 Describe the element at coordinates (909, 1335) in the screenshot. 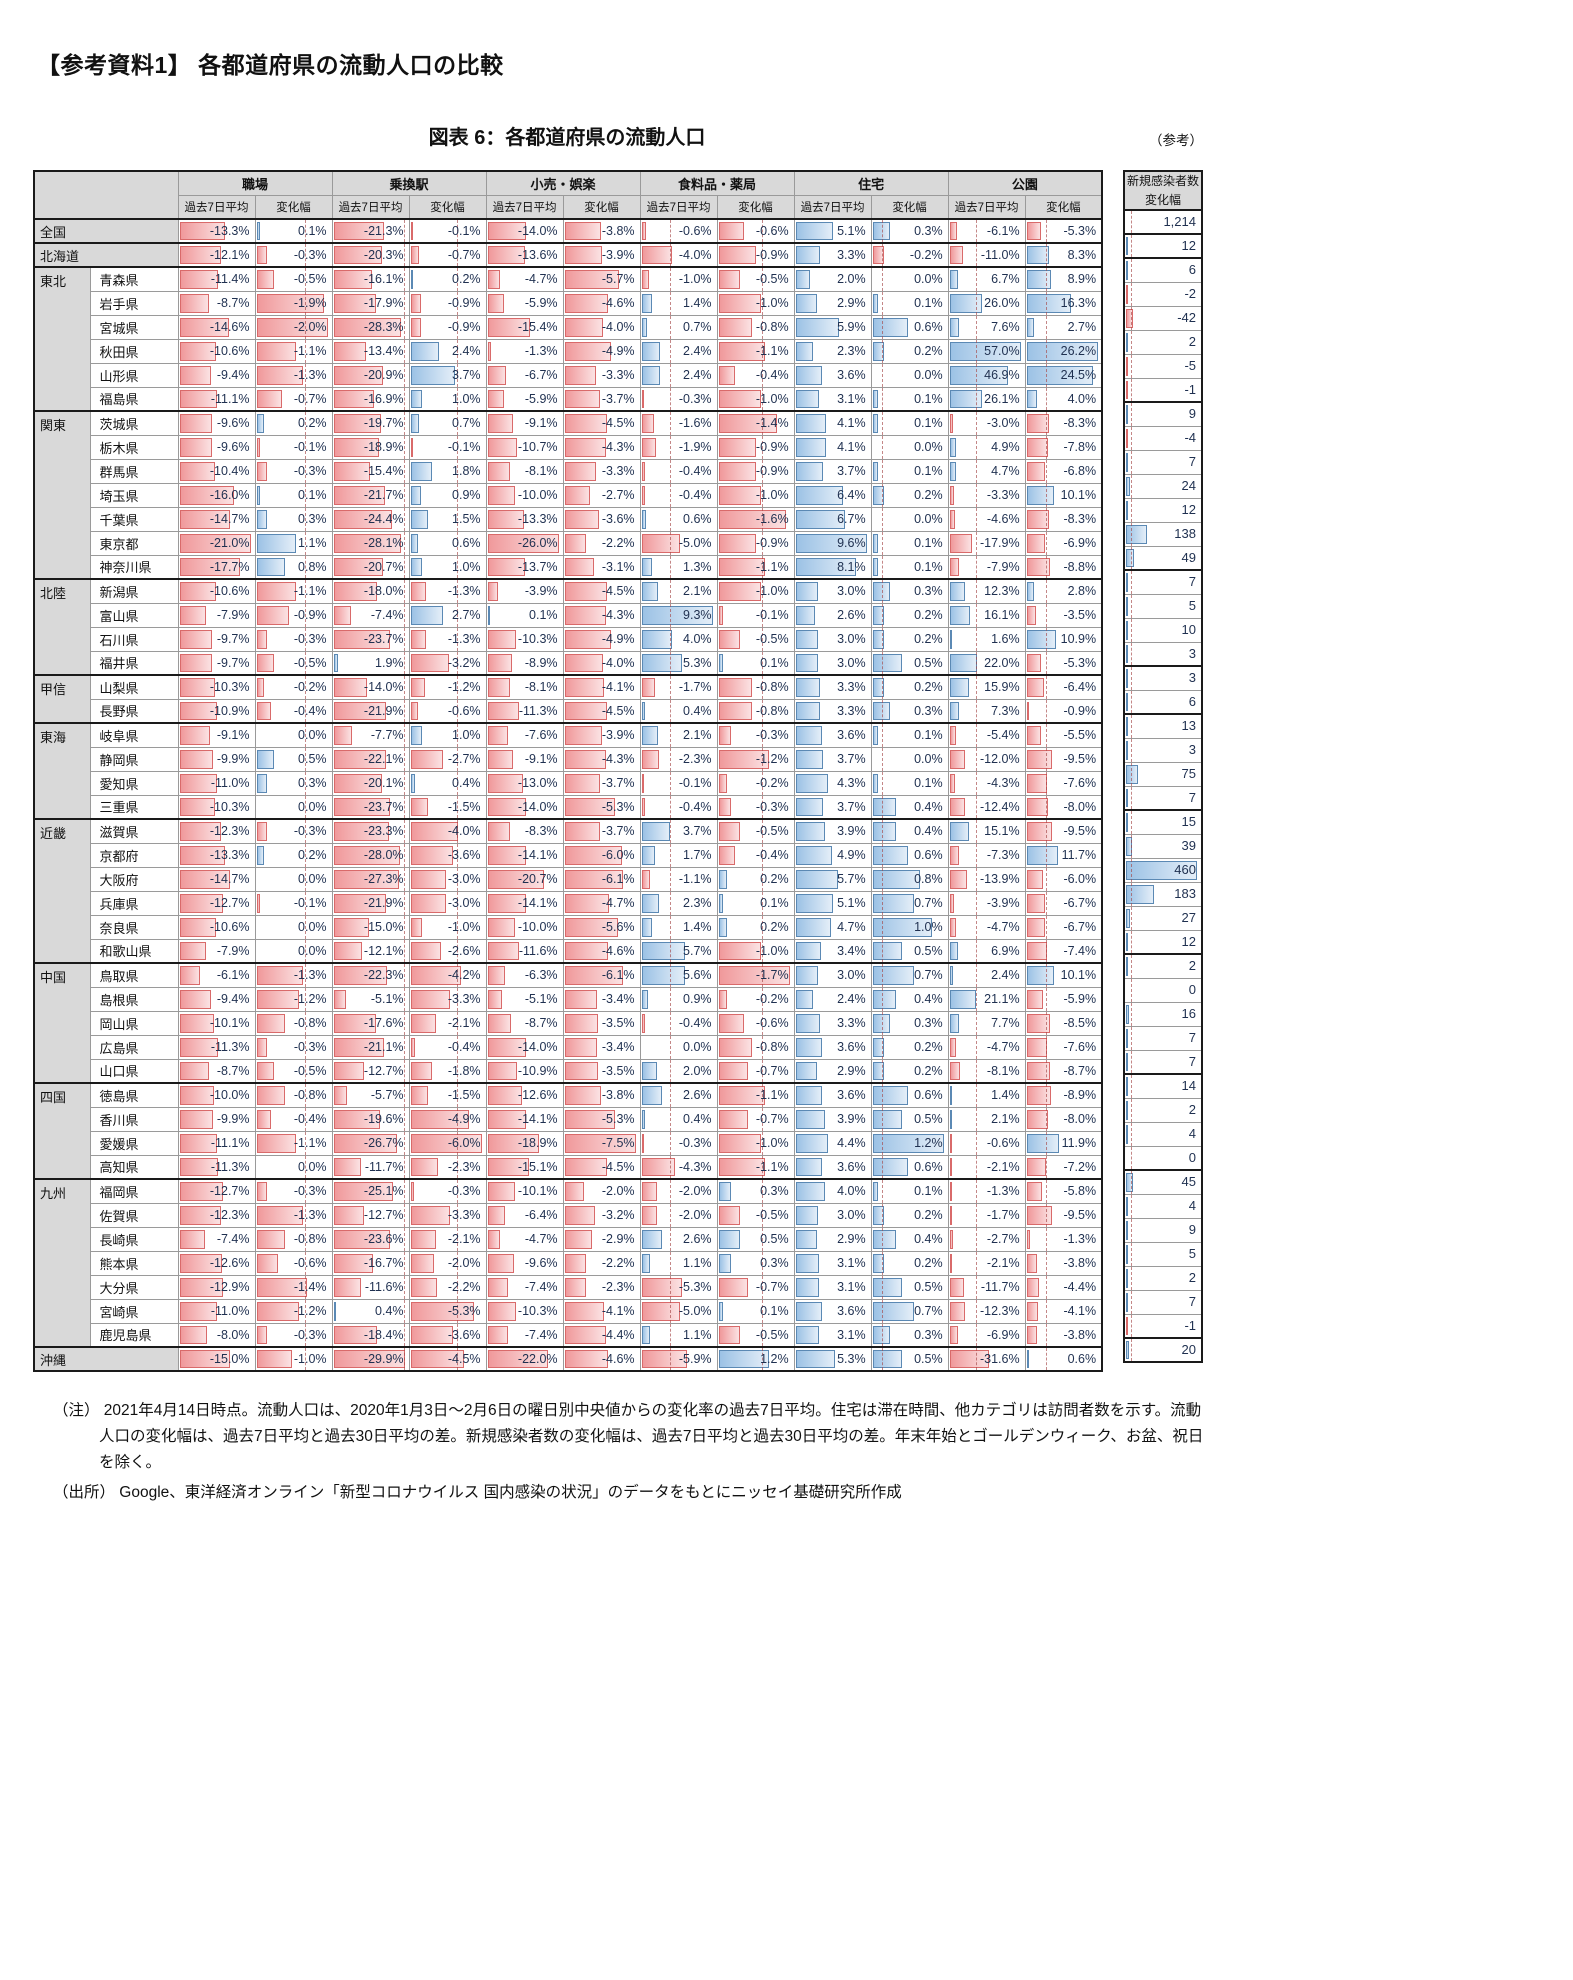

I see `value-cell: 0.3%` at that location.